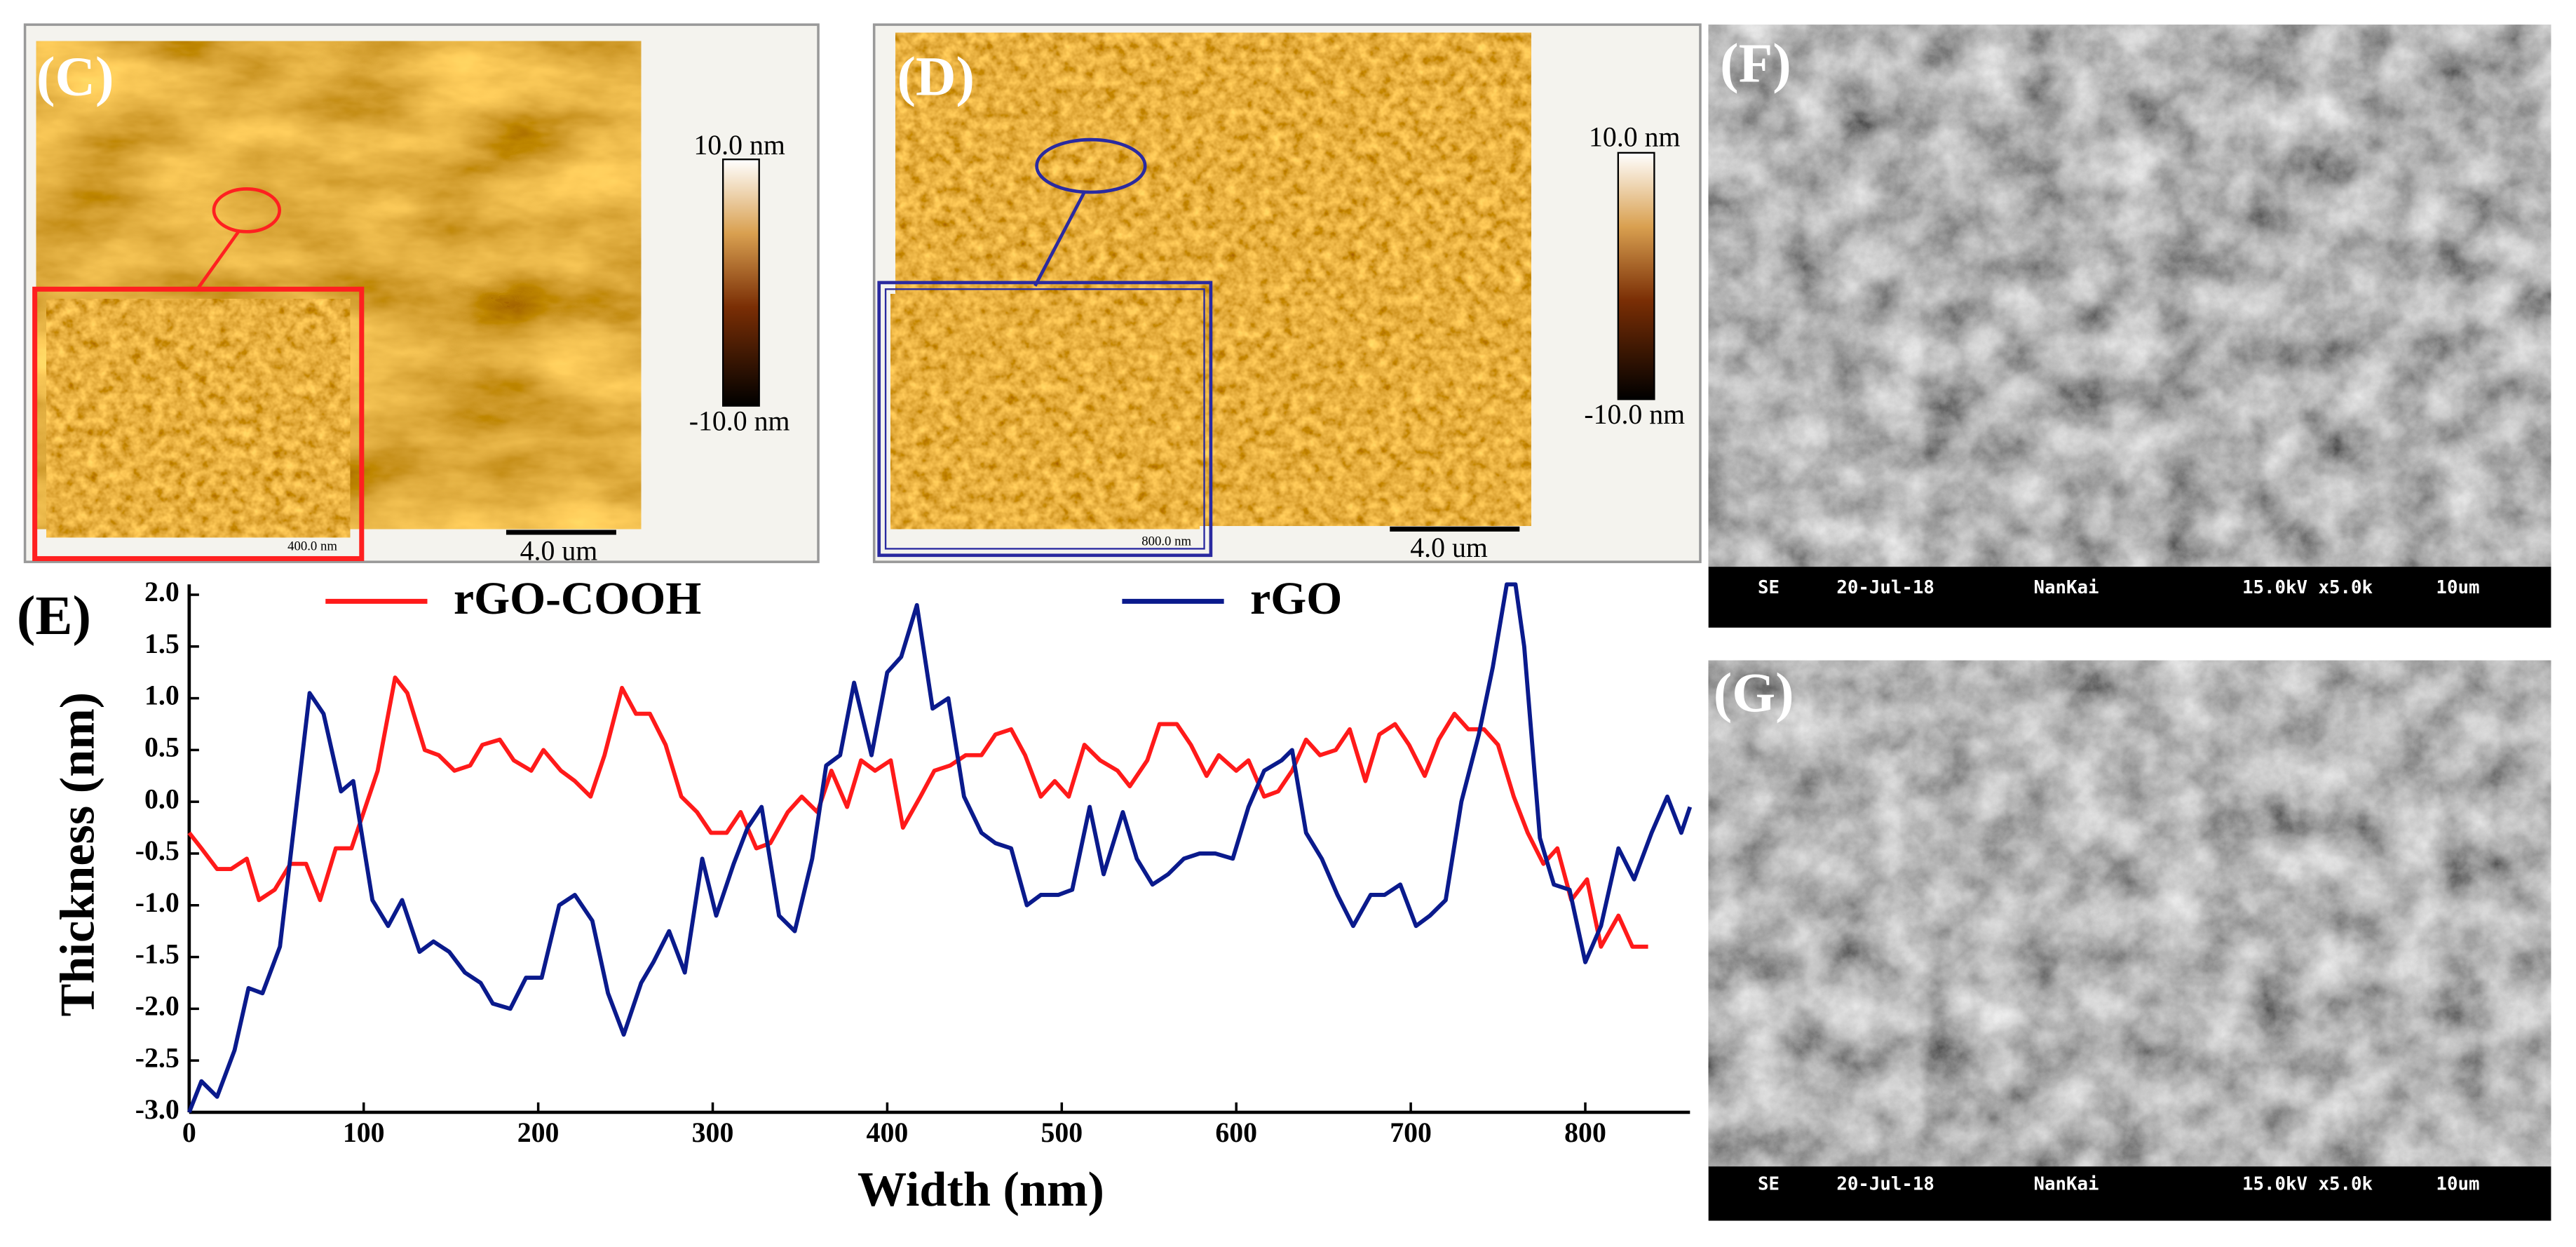 This screenshot has width=2576, height=1247. I want to click on data-line, so click(917, 812).